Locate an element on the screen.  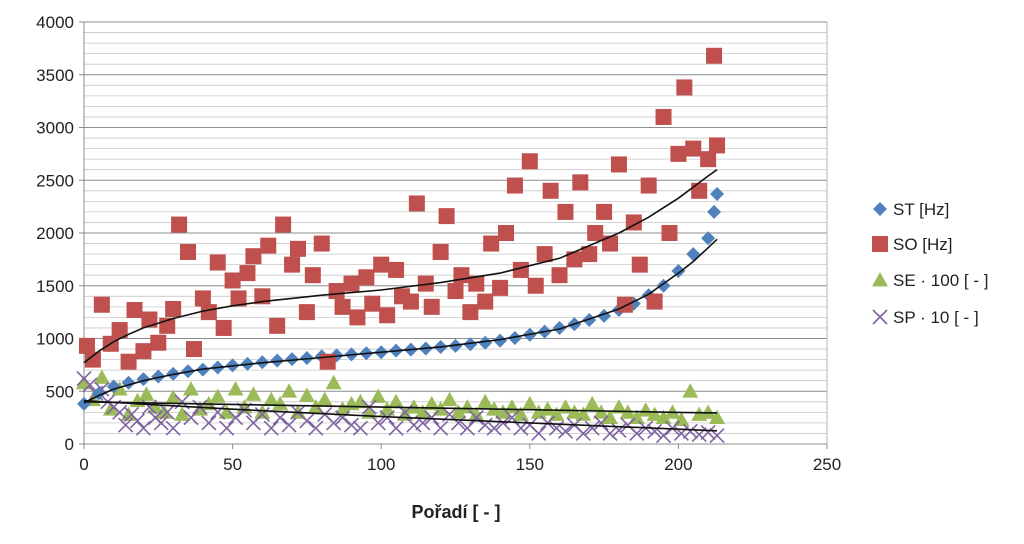
legend-item: ST [Hz] is located at coordinates (911, 209).